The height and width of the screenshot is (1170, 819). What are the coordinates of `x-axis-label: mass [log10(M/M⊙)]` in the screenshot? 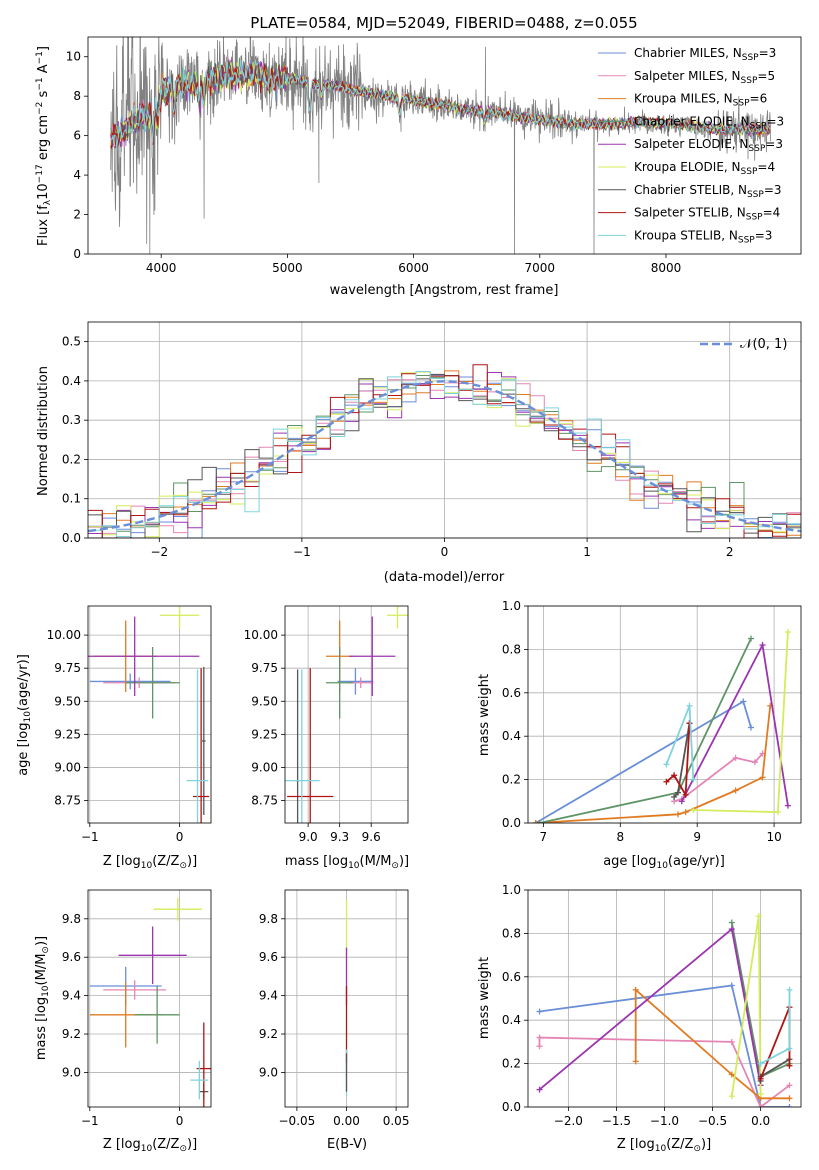 It's located at (347, 862).